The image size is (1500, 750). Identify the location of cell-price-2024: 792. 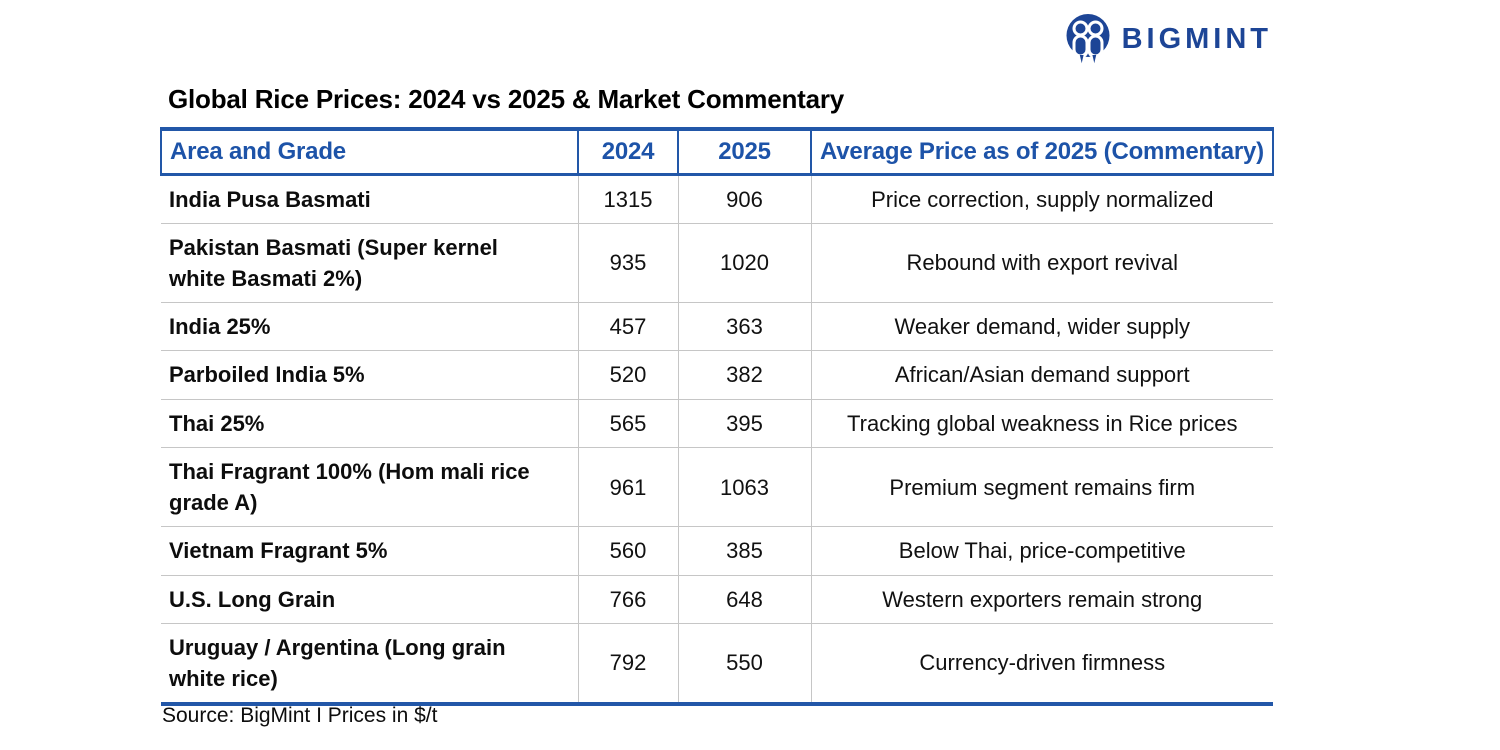
(628, 665).